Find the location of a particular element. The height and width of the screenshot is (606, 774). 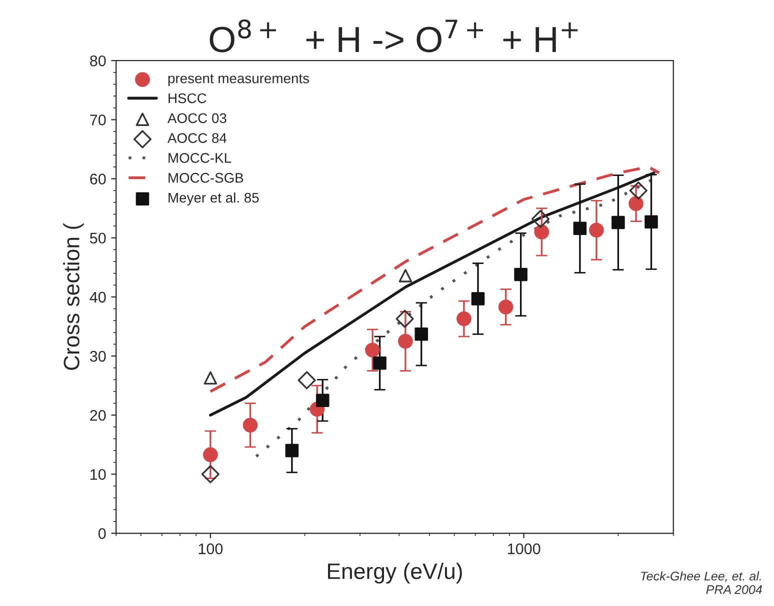

y-tick-label: 70 is located at coordinates (98, 120).